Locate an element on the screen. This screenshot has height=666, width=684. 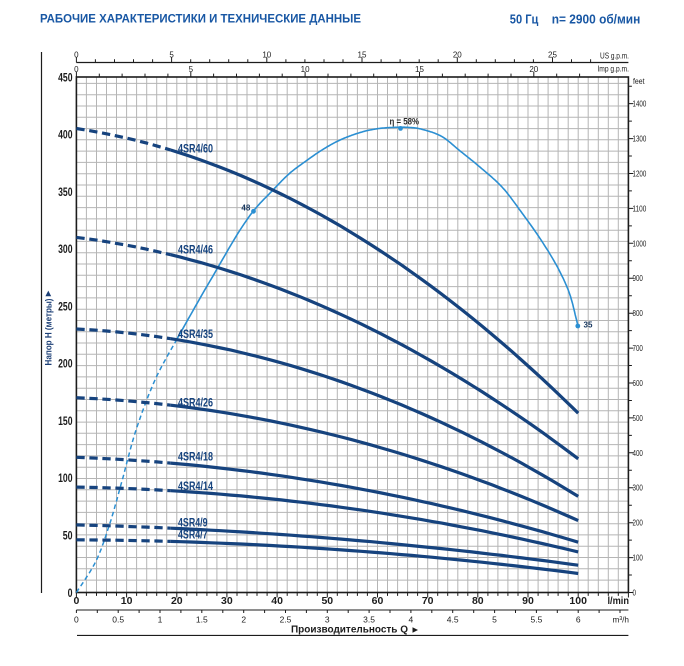
svg-text: Напор H (метры) is located at coordinates (48, 332).